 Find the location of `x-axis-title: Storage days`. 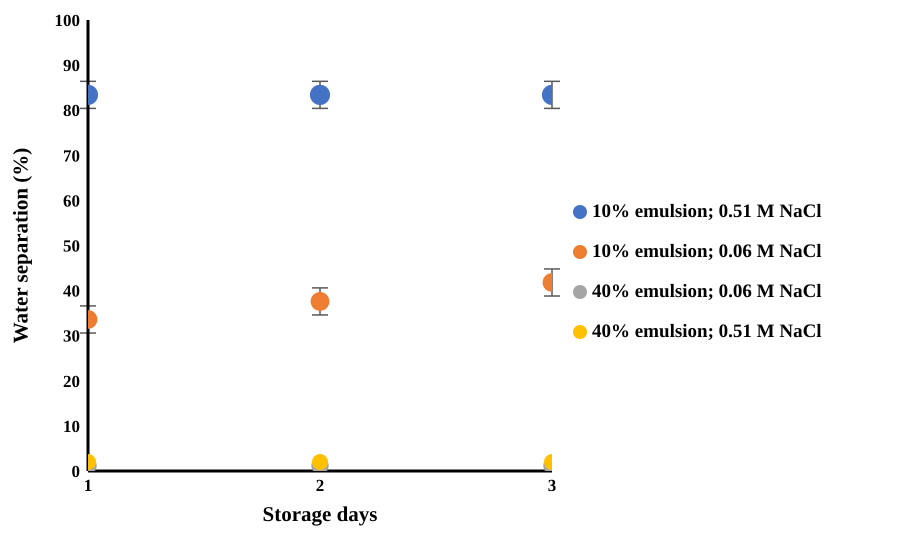

x-axis-title: Storage days is located at coordinates (320, 514).